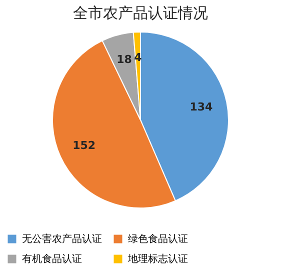 Image resolution: width=281 pixels, height=273 pixels. I want to click on legend-label: 无公害农产品认证, so click(62, 239).